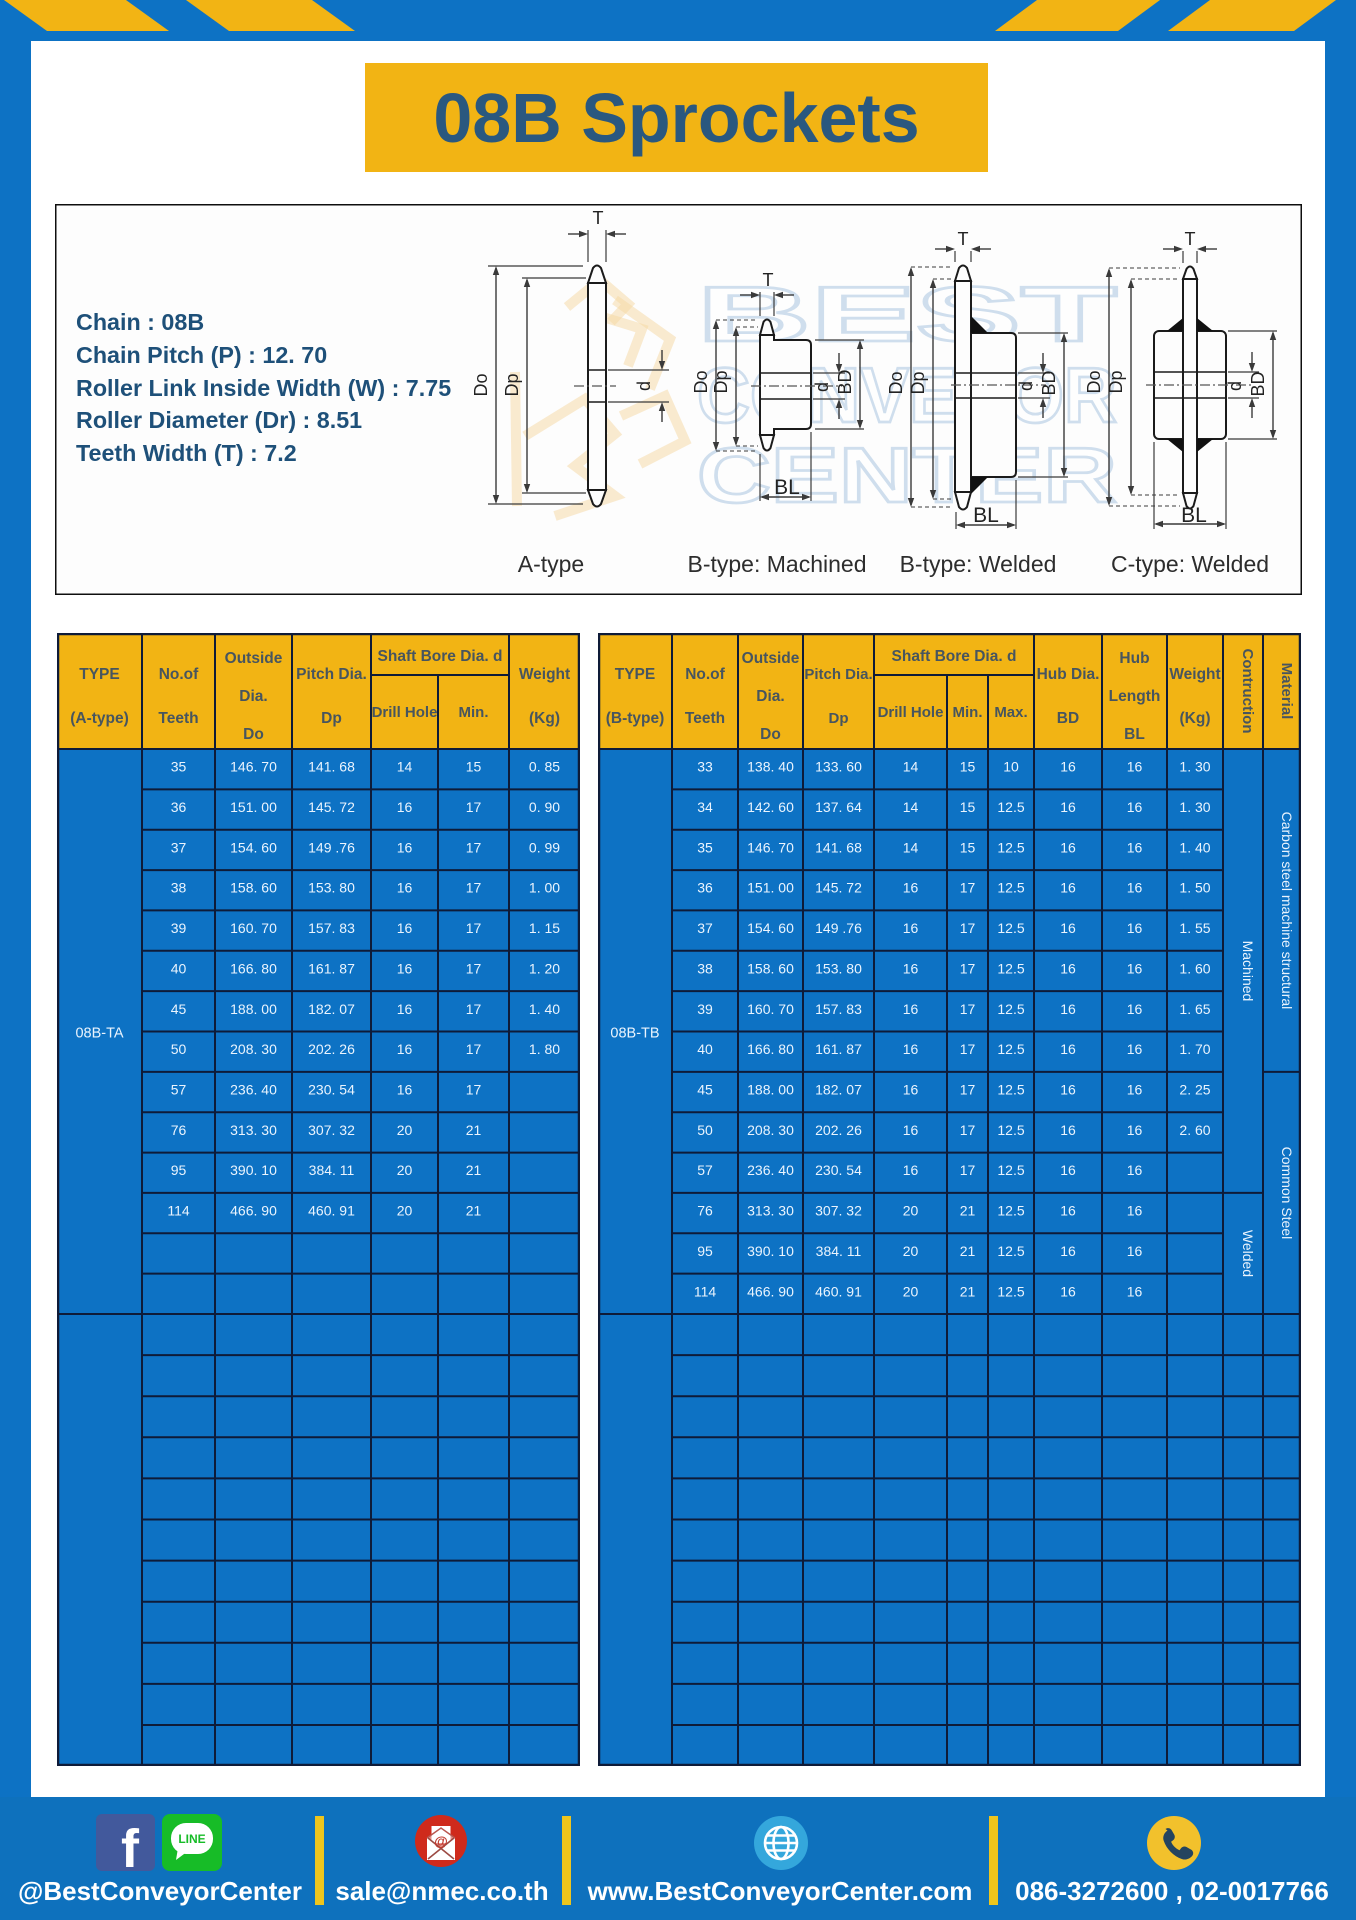 This screenshot has height=1920, width=1356. Describe the element at coordinates (331, 888) in the screenshot. I see `svg-text: 153. 80` at that location.